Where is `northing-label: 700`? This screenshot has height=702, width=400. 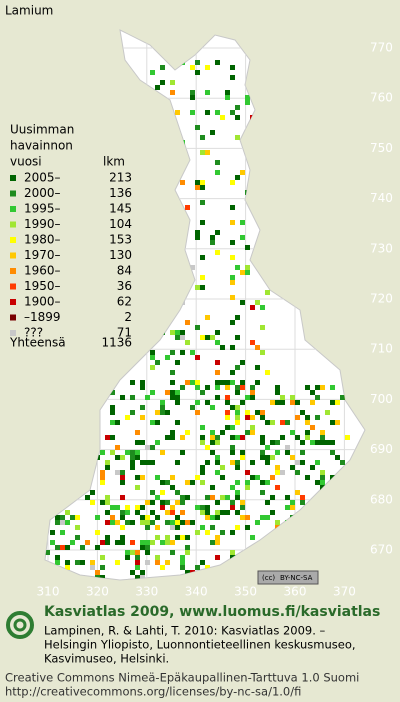
northing-label: 700 is located at coordinates (381, 399).